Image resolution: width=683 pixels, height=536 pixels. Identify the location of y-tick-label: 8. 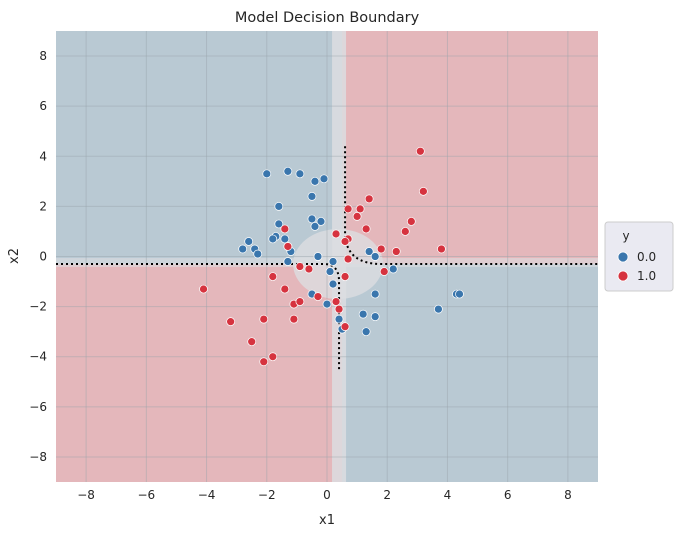
(43, 56).